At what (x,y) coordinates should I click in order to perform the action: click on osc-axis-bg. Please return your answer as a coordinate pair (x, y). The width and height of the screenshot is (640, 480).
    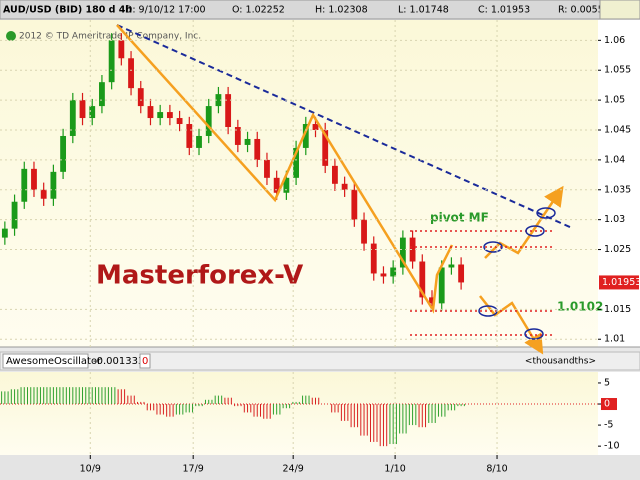
    Looking at the image, I should click on (619, 413).